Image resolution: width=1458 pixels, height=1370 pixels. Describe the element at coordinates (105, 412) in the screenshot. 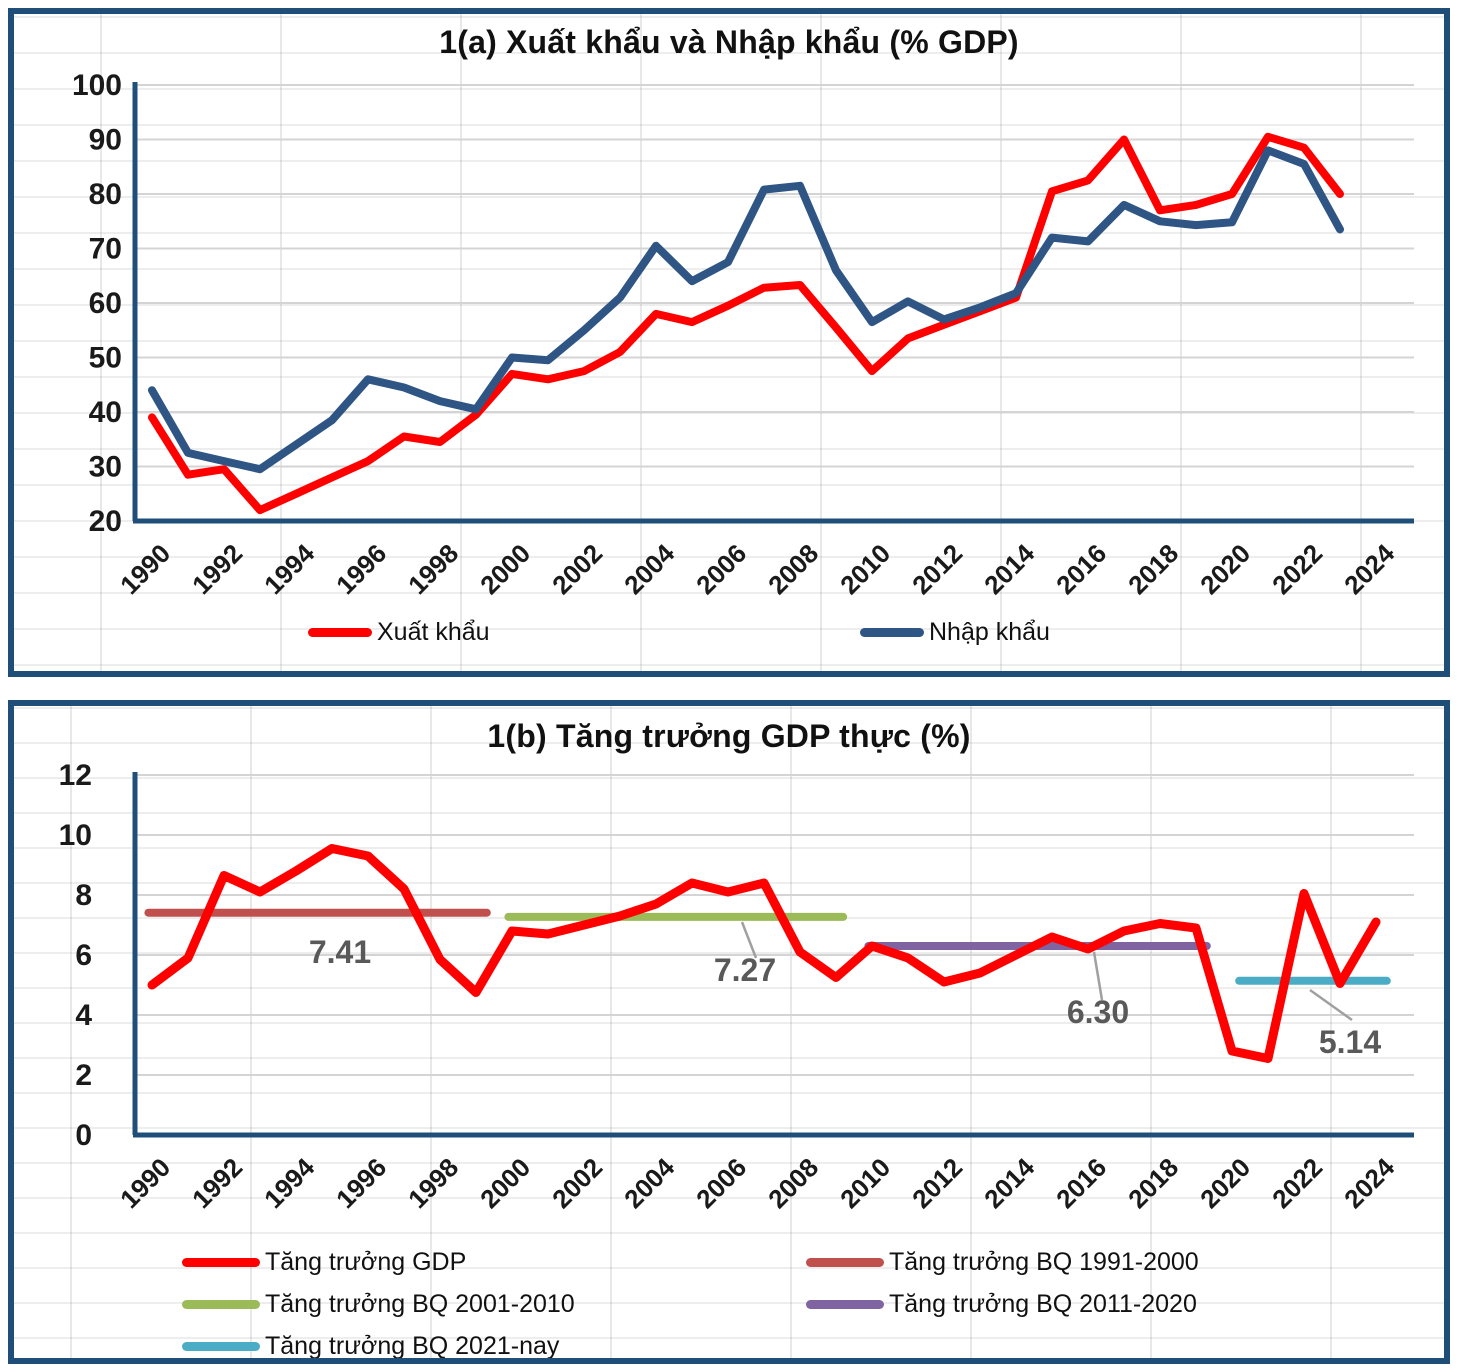

I see `y-tick-label: 40` at that location.